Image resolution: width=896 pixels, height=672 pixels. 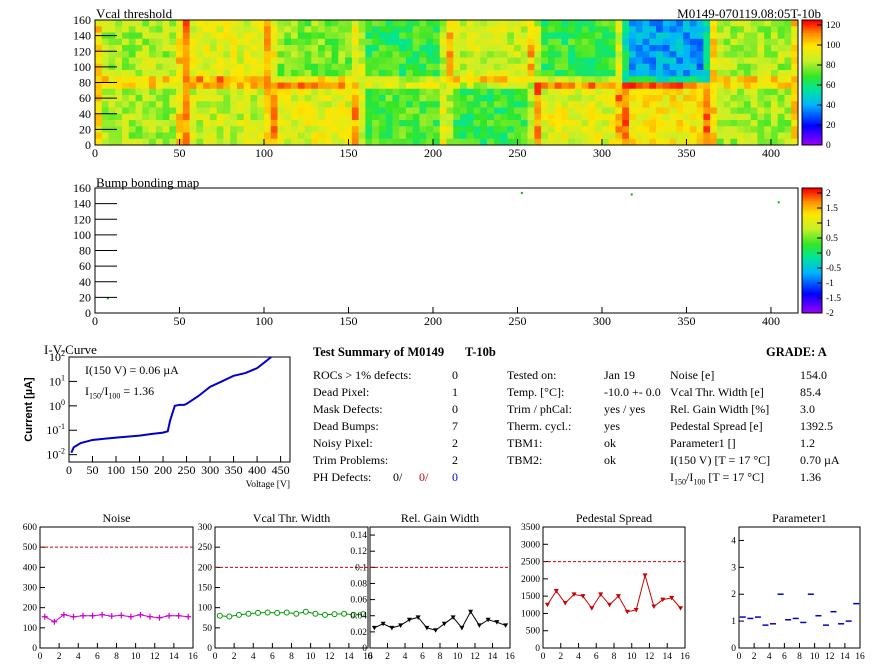 What do you see at coordinates (754, 657) in the screenshot?
I see `parameter1-x-tick-label: 2` at bounding box center [754, 657].